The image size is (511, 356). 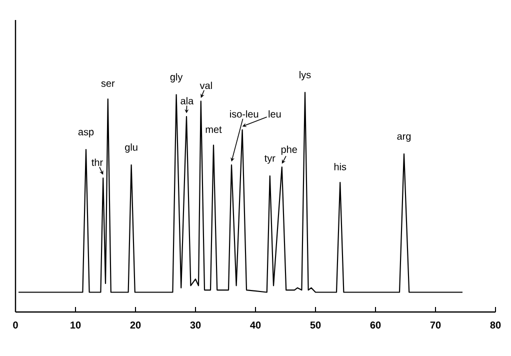 What do you see at coordinates (75, 325) in the screenshot?
I see `x-tick-label: 10` at bounding box center [75, 325].